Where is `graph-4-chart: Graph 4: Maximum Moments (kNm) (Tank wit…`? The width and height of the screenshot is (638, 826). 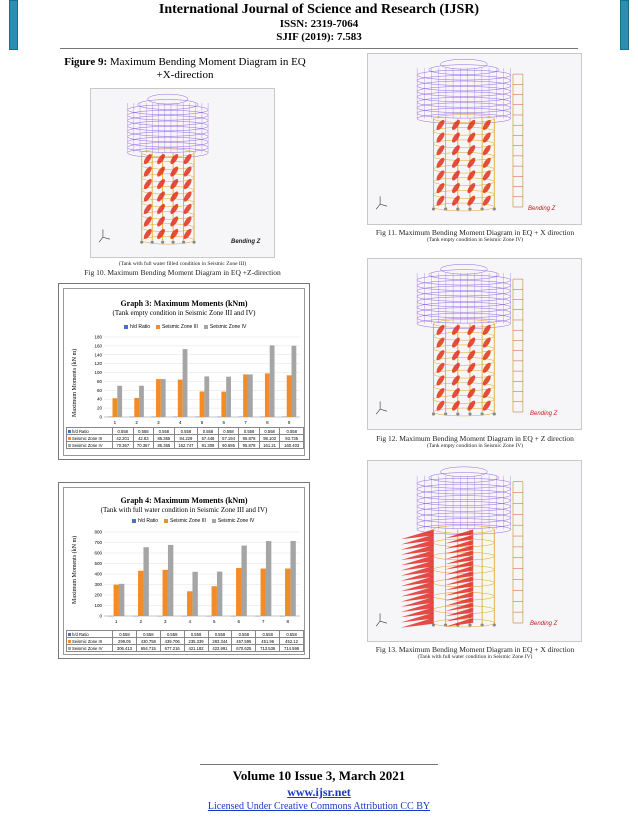 graph-4-chart: Graph 4: Maximum Moments (kNm) (Tank wit… is located at coordinates (184, 570).